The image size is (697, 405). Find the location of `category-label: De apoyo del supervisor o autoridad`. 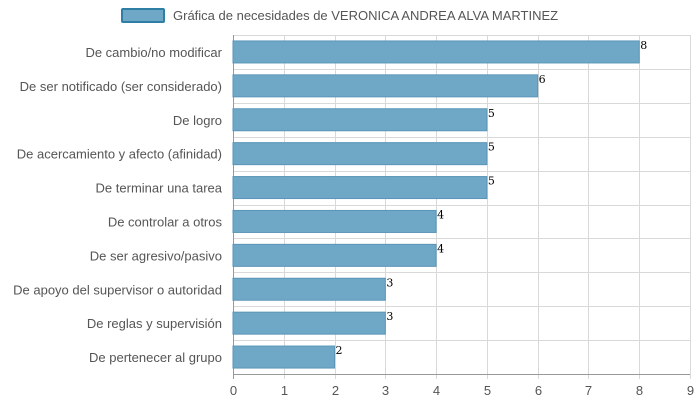

category-label: De apoyo del supervisor o autoridad is located at coordinates (117, 289).